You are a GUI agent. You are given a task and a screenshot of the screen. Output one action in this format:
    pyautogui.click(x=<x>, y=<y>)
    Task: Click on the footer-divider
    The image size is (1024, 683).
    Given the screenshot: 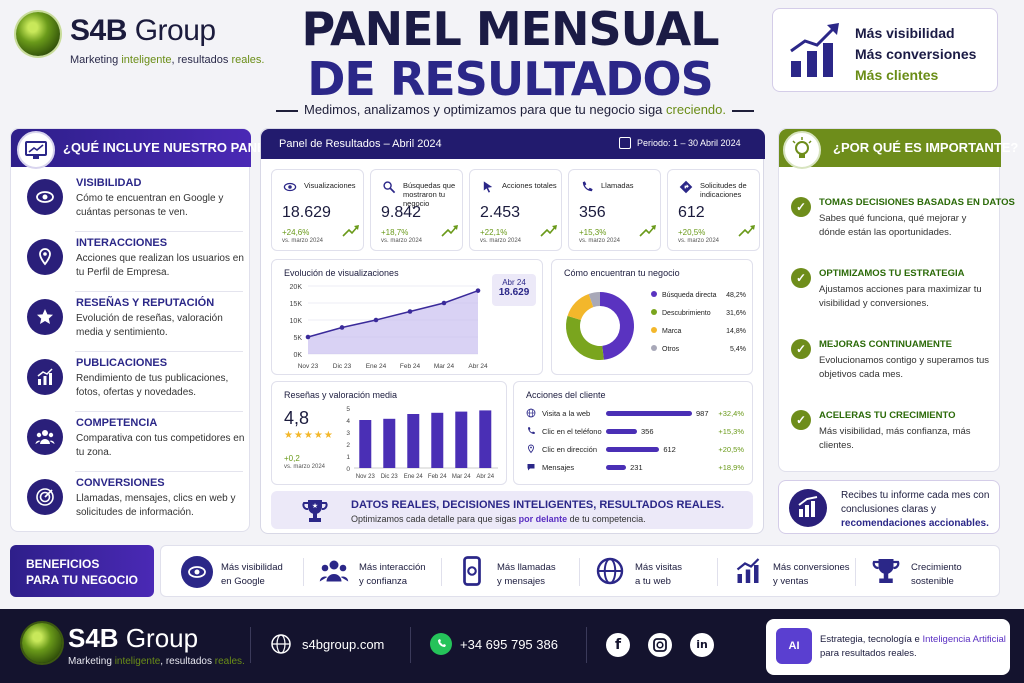 What is the action you would take?
    pyautogui.click(x=250, y=645)
    